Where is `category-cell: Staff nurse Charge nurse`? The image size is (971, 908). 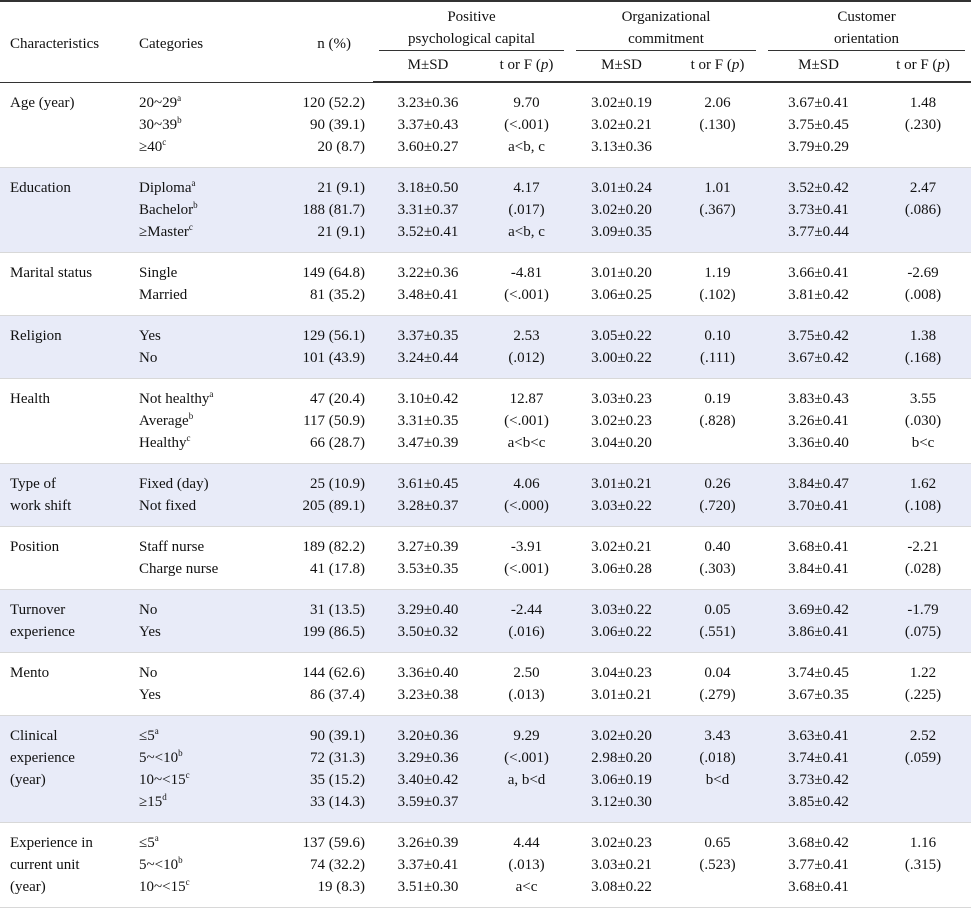 category-cell: Staff nurse Charge nurse is located at coordinates (203, 558).